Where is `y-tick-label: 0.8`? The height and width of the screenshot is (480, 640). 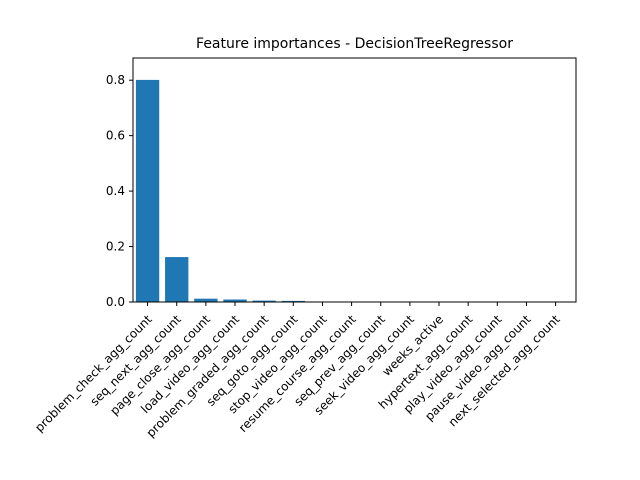
y-tick-label: 0.8 is located at coordinates (115, 80).